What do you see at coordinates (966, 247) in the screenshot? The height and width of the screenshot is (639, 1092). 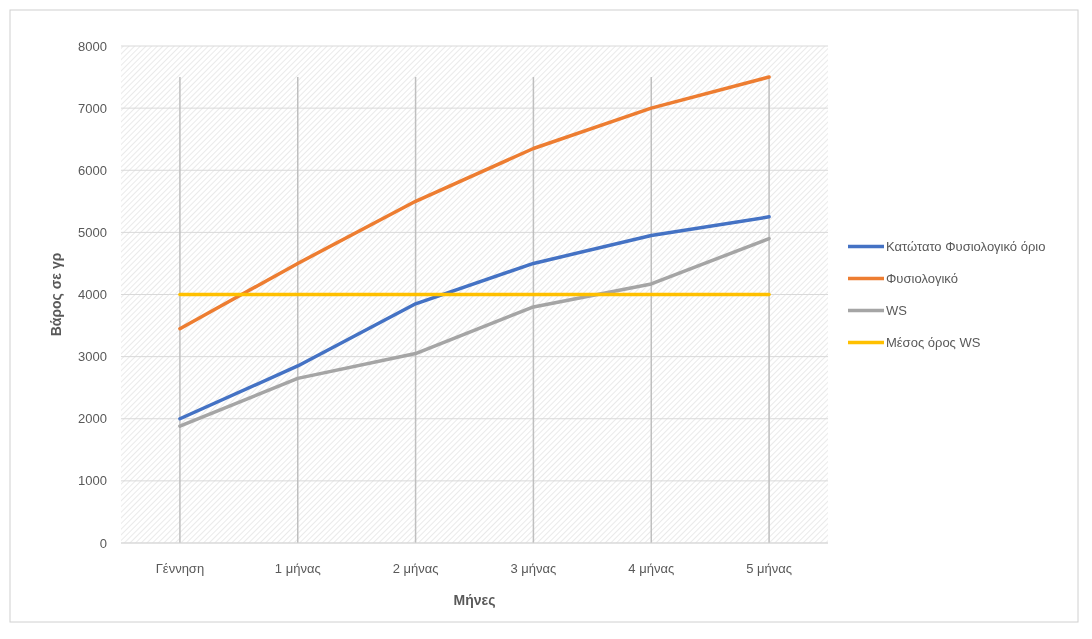 I see `legend-label: Κατώτατο Φυσιολογικό όριο` at bounding box center [966, 247].